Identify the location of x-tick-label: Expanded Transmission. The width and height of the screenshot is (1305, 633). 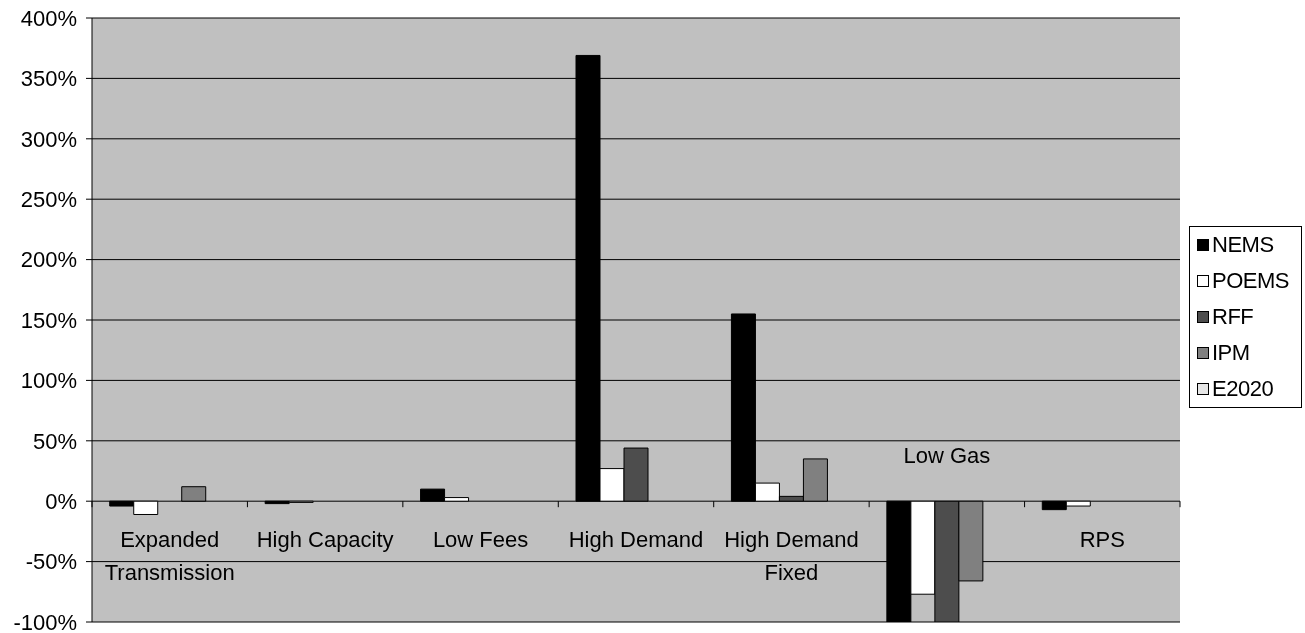
(169, 556).